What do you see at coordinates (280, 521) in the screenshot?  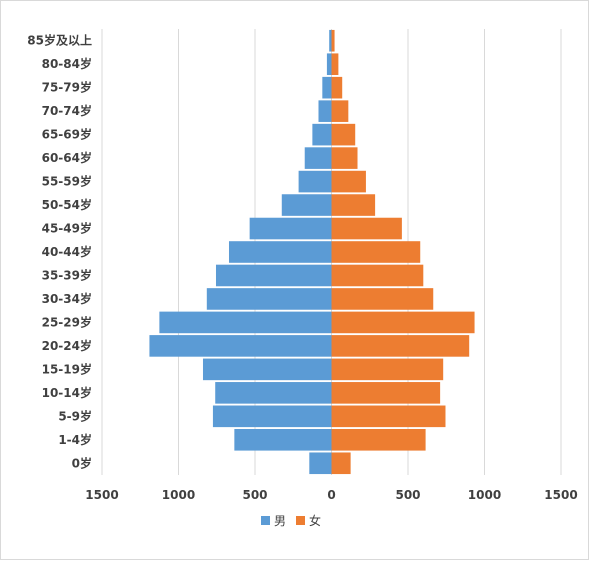 I see `legend-label-male: 男` at bounding box center [280, 521].